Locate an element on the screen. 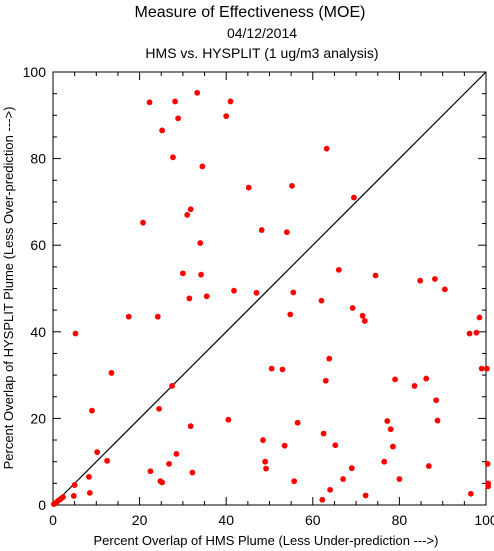  y-tick-label: 40 is located at coordinates (38, 332).